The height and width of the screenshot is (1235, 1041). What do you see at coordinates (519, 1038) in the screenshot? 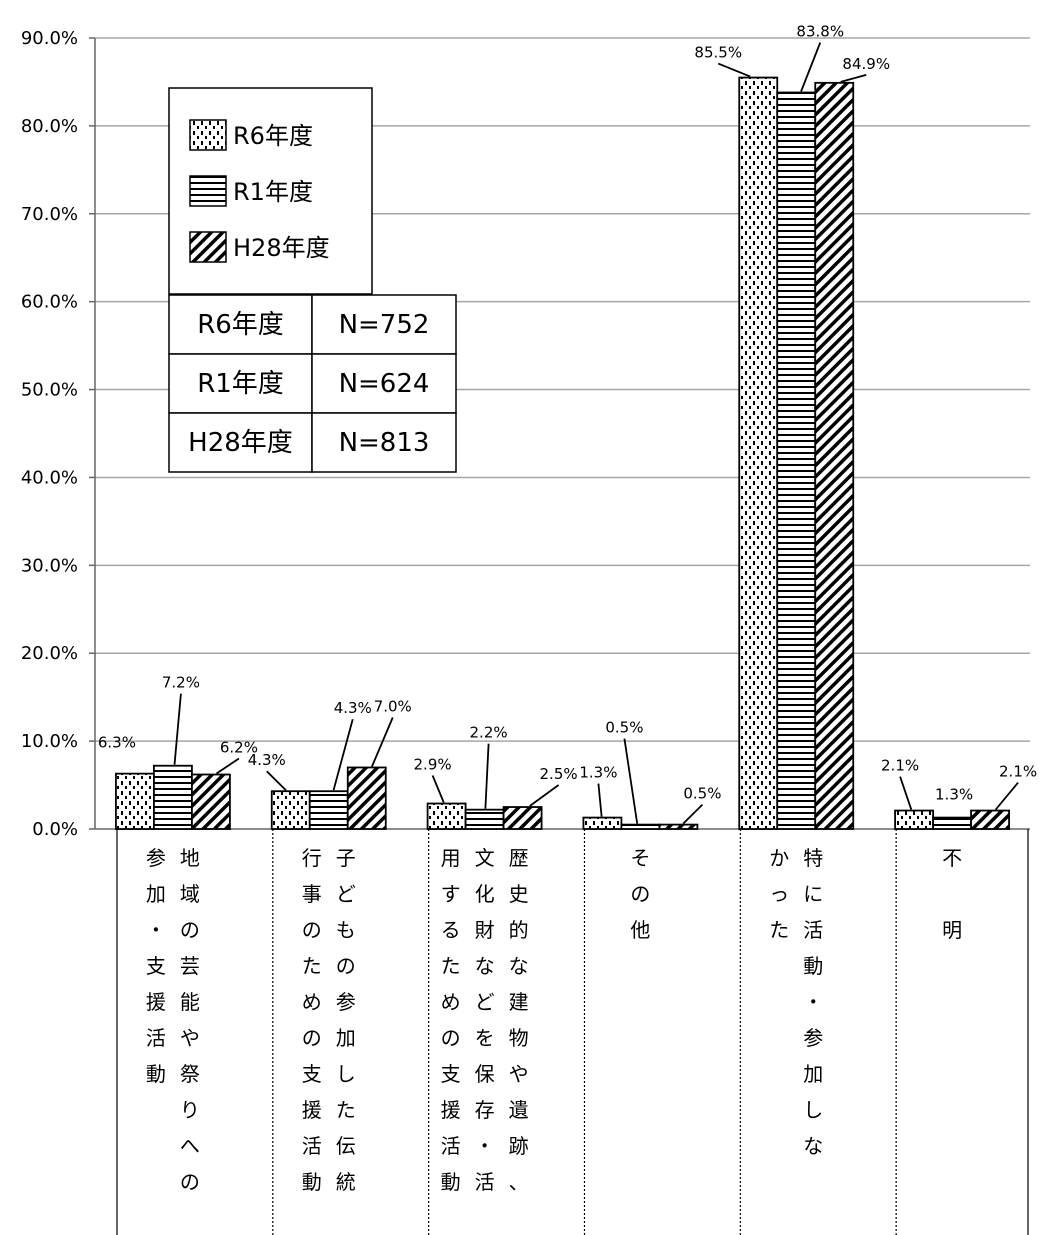
I see `category-label-char: 物` at bounding box center [519, 1038].